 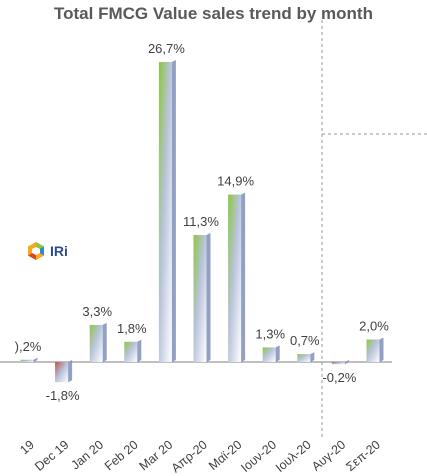 What do you see at coordinates (132, 328) in the screenshot?
I see `data-label: 1,8%` at bounding box center [132, 328].